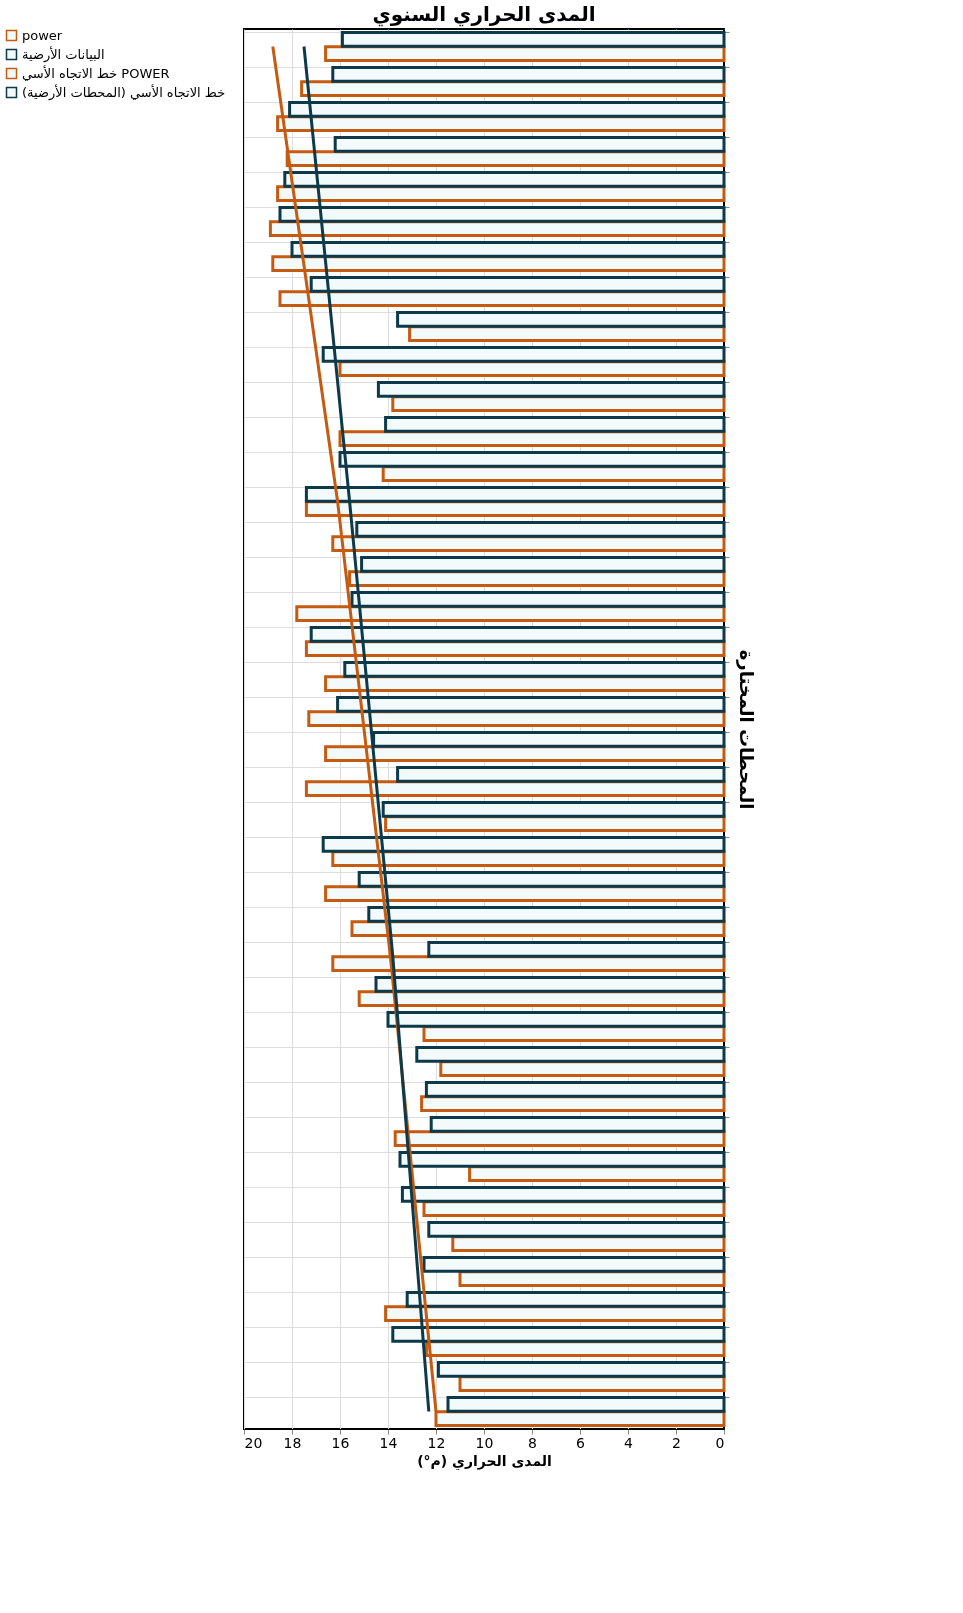  Describe the element at coordinates (292, 1442) in the screenshot. I see `x-tick-label: 18` at that location.